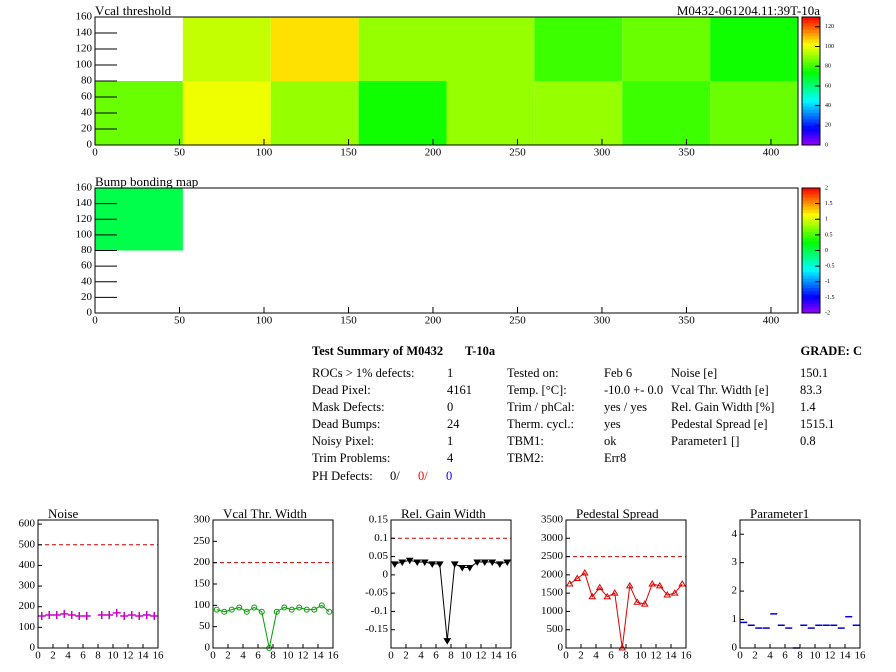  I want to click on summary-label: Rel. Gain Width [%], so click(722, 407).